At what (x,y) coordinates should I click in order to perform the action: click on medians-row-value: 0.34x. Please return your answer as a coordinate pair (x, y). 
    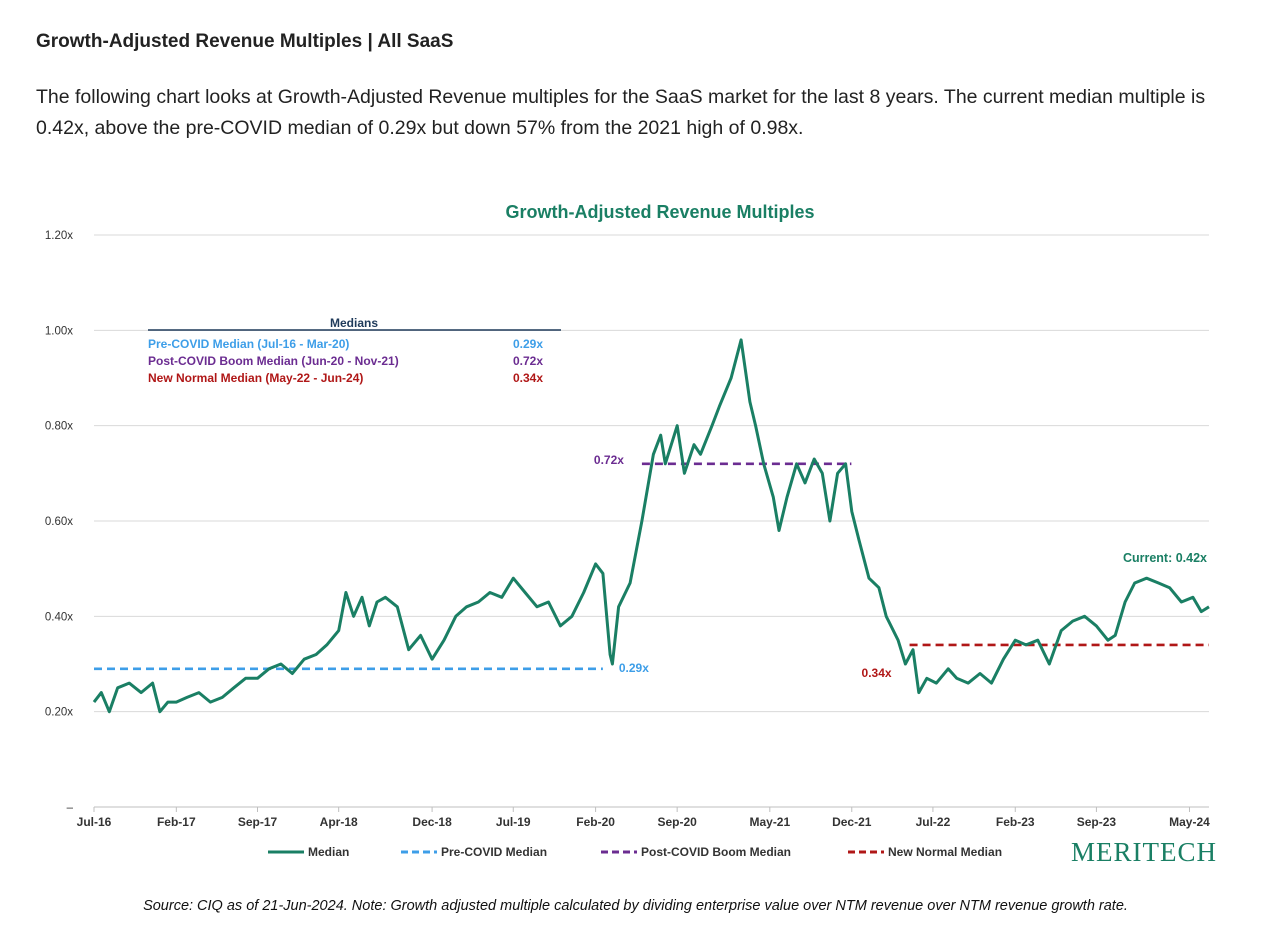
    Looking at the image, I should click on (528, 378).